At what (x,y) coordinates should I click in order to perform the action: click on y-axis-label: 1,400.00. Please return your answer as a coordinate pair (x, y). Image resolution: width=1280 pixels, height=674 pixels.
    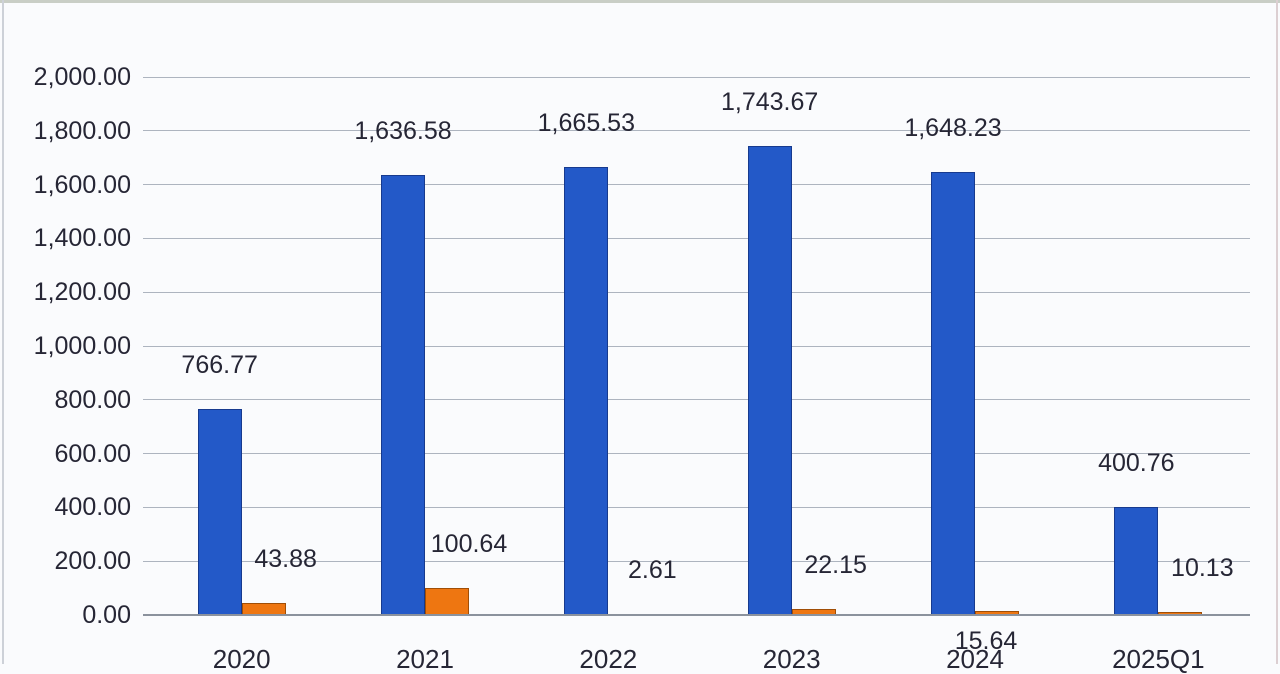
    Looking at the image, I should click on (82, 238).